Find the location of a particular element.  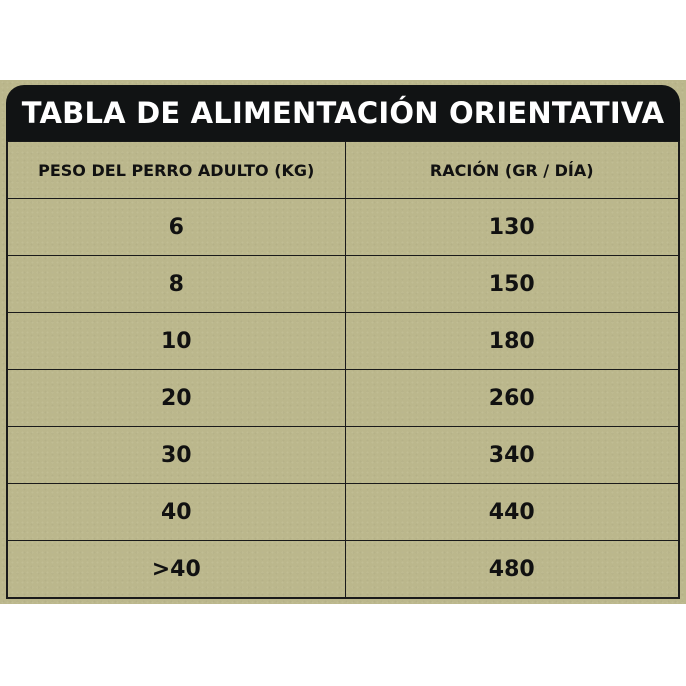

table-row: 30 340 is located at coordinates (343, 455).